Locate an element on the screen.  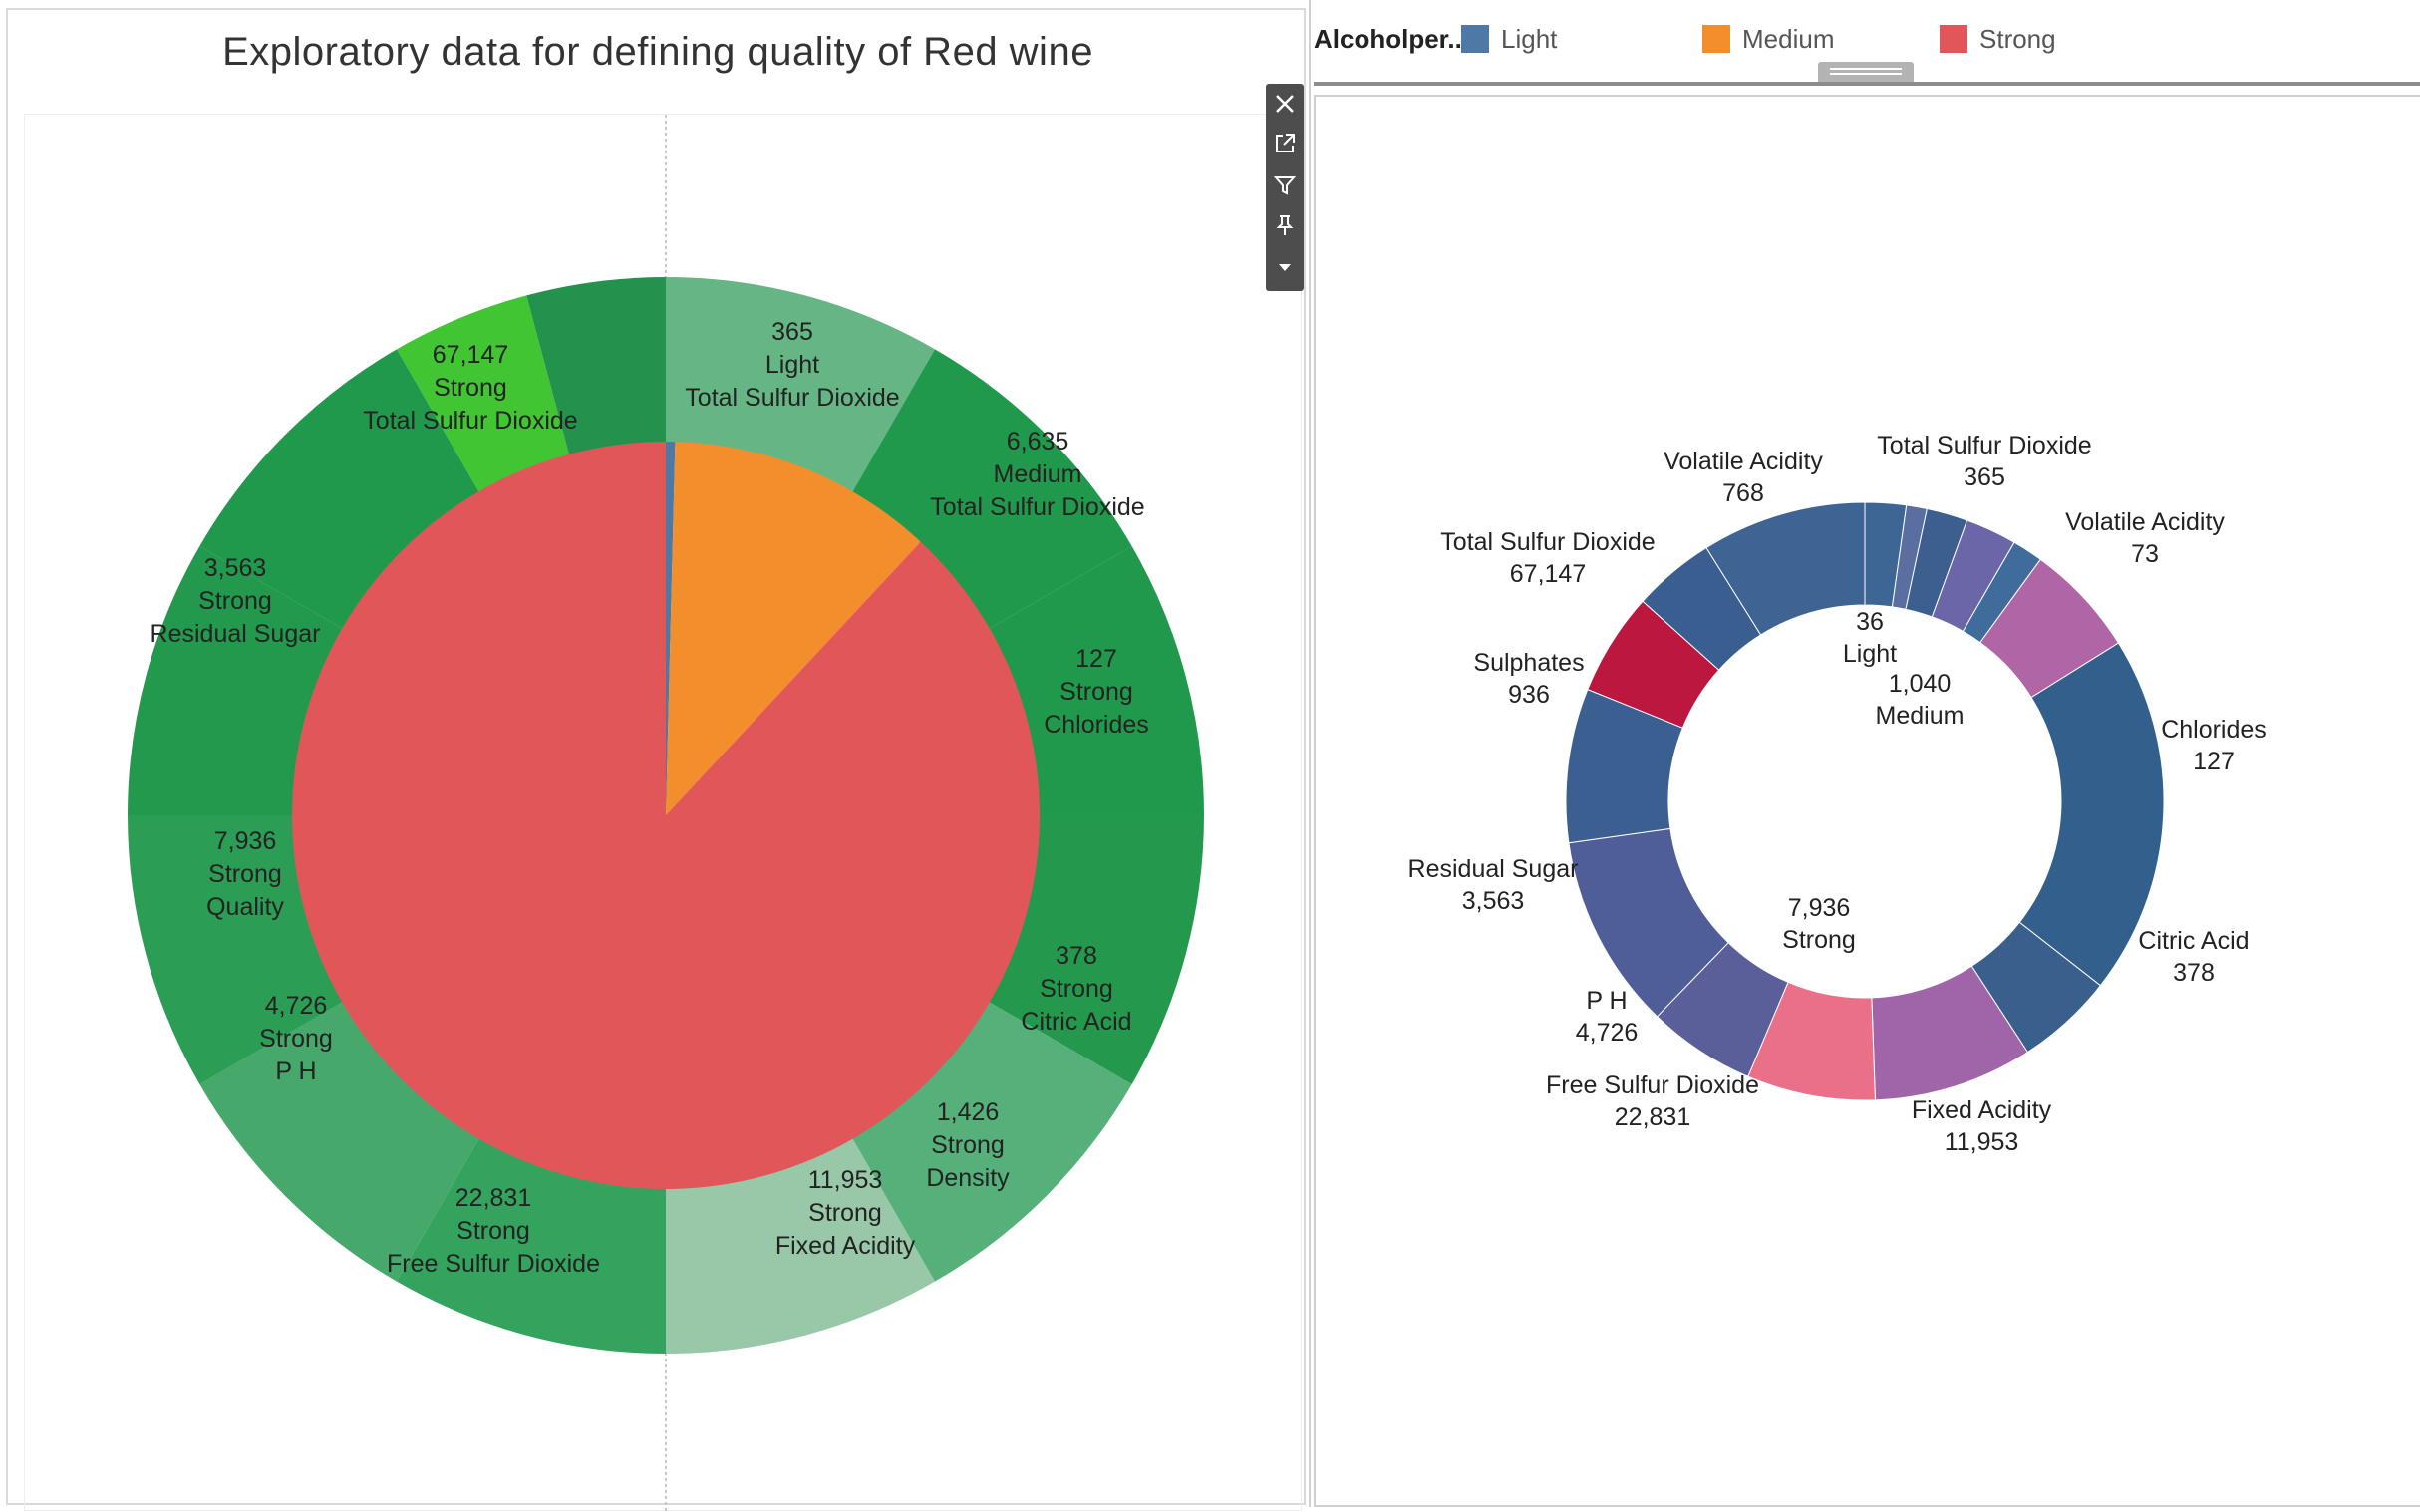
legend-swatch-medium is located at coordinates (1716, 39).